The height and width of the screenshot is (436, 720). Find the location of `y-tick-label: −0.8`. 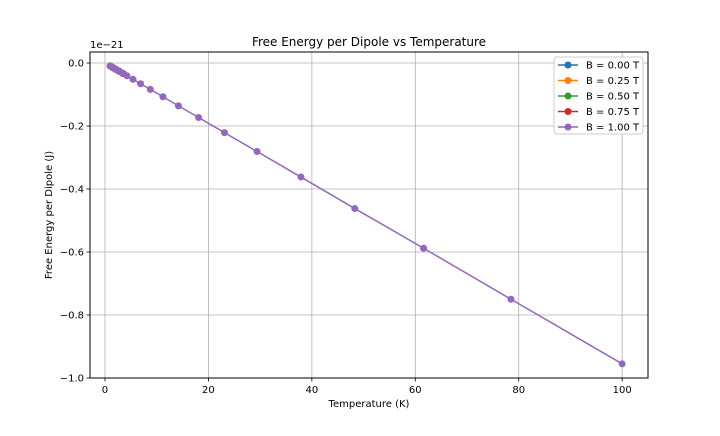

y-tick-label: −0.8 is located at coordinates (72, 316).